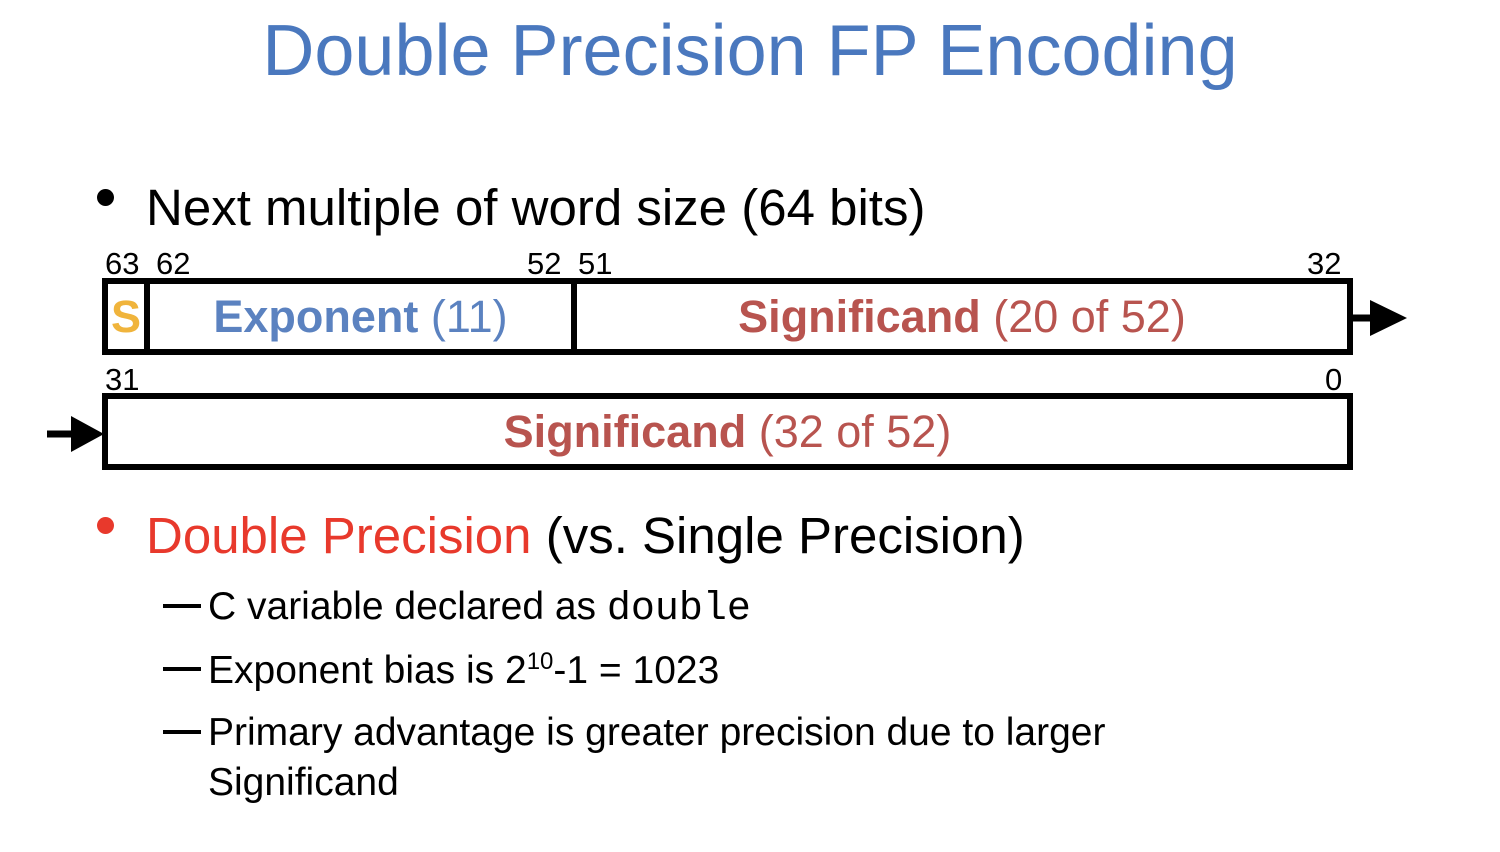 This screenshot has height=852, width=1500. I want to click on upper-significand-detail: (20 of 52), so click(1089, 316).